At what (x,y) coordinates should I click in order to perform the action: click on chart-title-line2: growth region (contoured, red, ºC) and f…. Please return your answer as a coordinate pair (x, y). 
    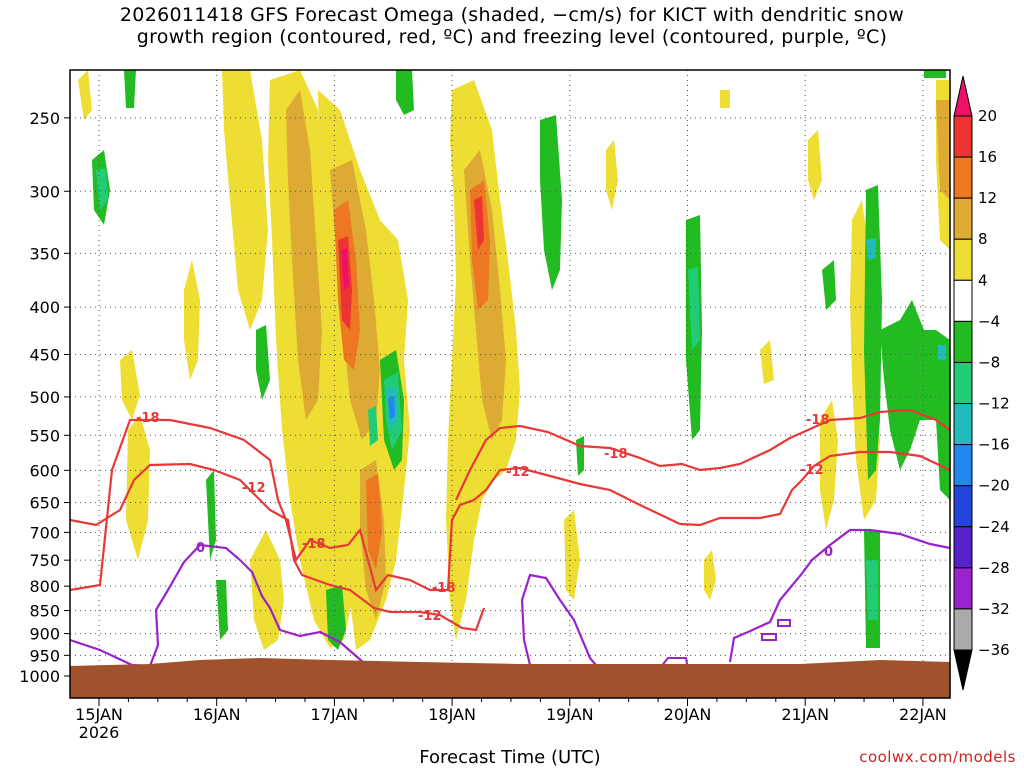
    Looking at the image, I should click on (512, 37).